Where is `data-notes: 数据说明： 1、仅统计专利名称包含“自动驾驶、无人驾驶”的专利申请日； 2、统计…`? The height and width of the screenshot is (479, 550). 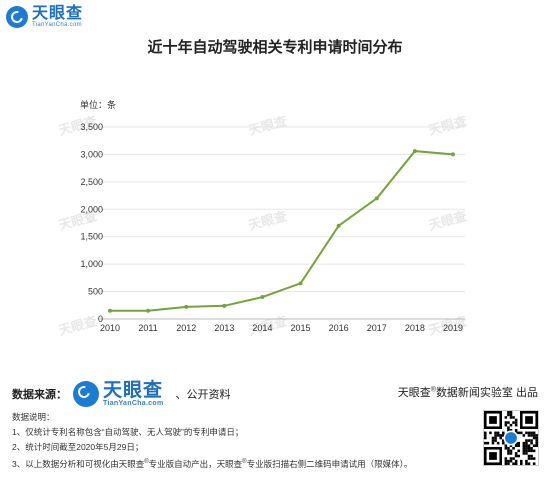 data-notes: 数据说明： 1、仅统计专利名称包含“自动驾驶、无人驾驶”的专利申请日； 2、统计… is located at coordinates (212, 441).